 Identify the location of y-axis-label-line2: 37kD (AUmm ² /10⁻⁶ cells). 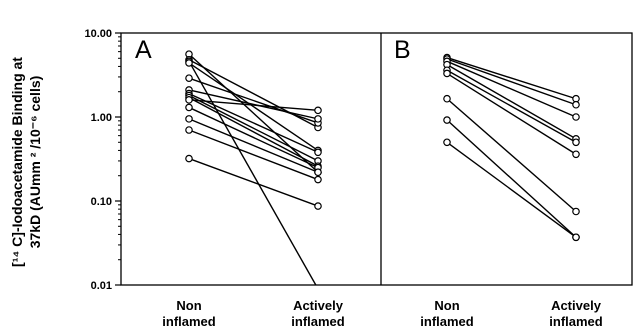
(35, 162).